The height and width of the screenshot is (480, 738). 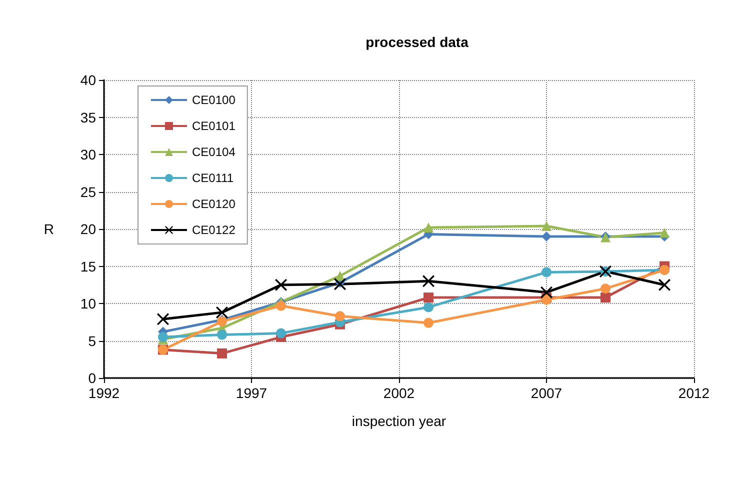 What do you see at coordinates (213, 178) in the screenshot?
I see `legend-label: CE0111` at bounding box center [213, 178].